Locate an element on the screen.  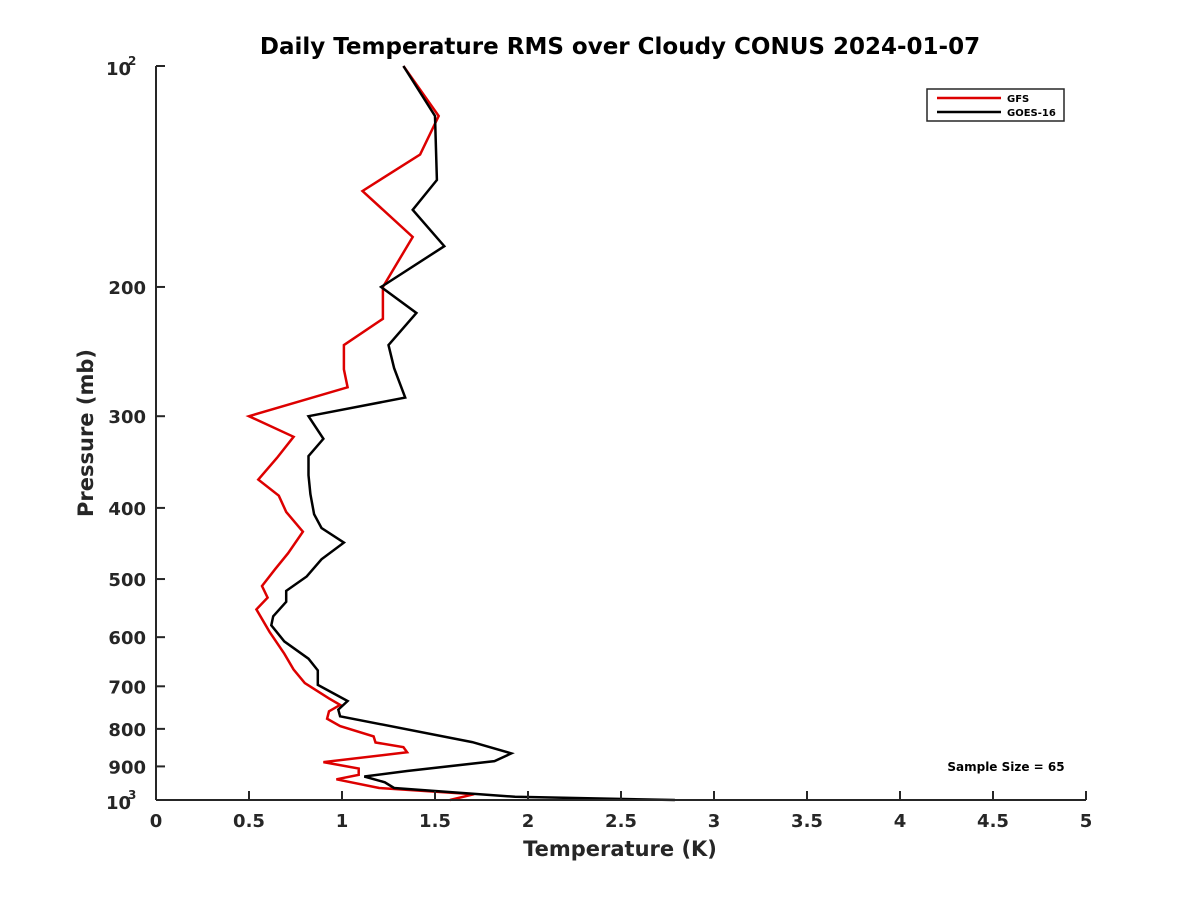
y-tick-label: 700 is located at coordinates (127, 687).